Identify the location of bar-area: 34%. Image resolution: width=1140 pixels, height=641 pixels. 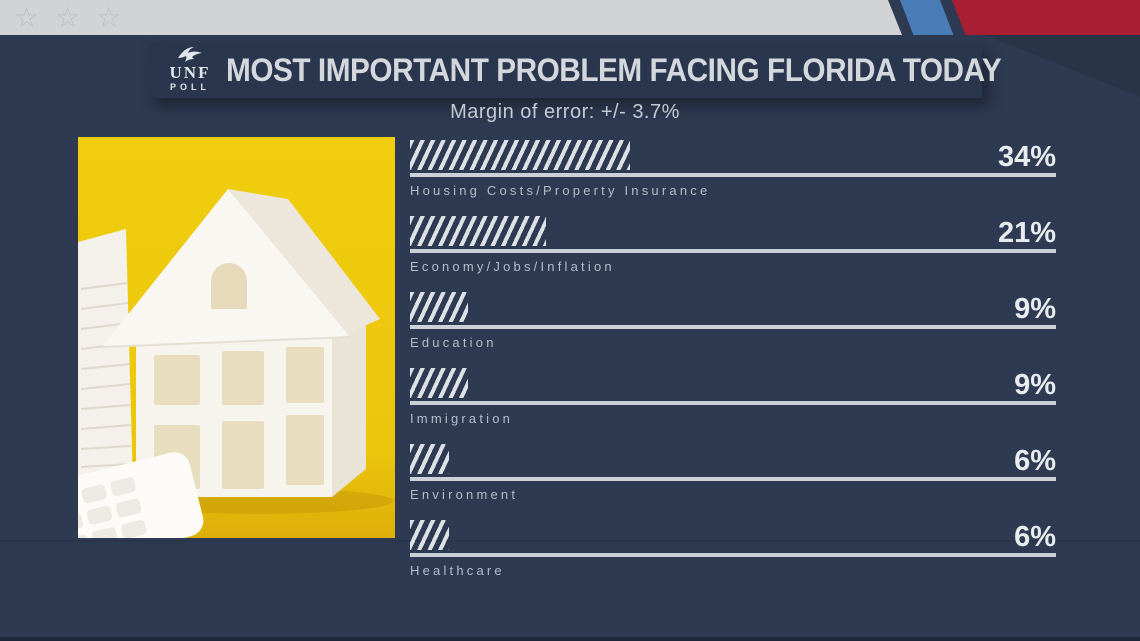
(733, 156).